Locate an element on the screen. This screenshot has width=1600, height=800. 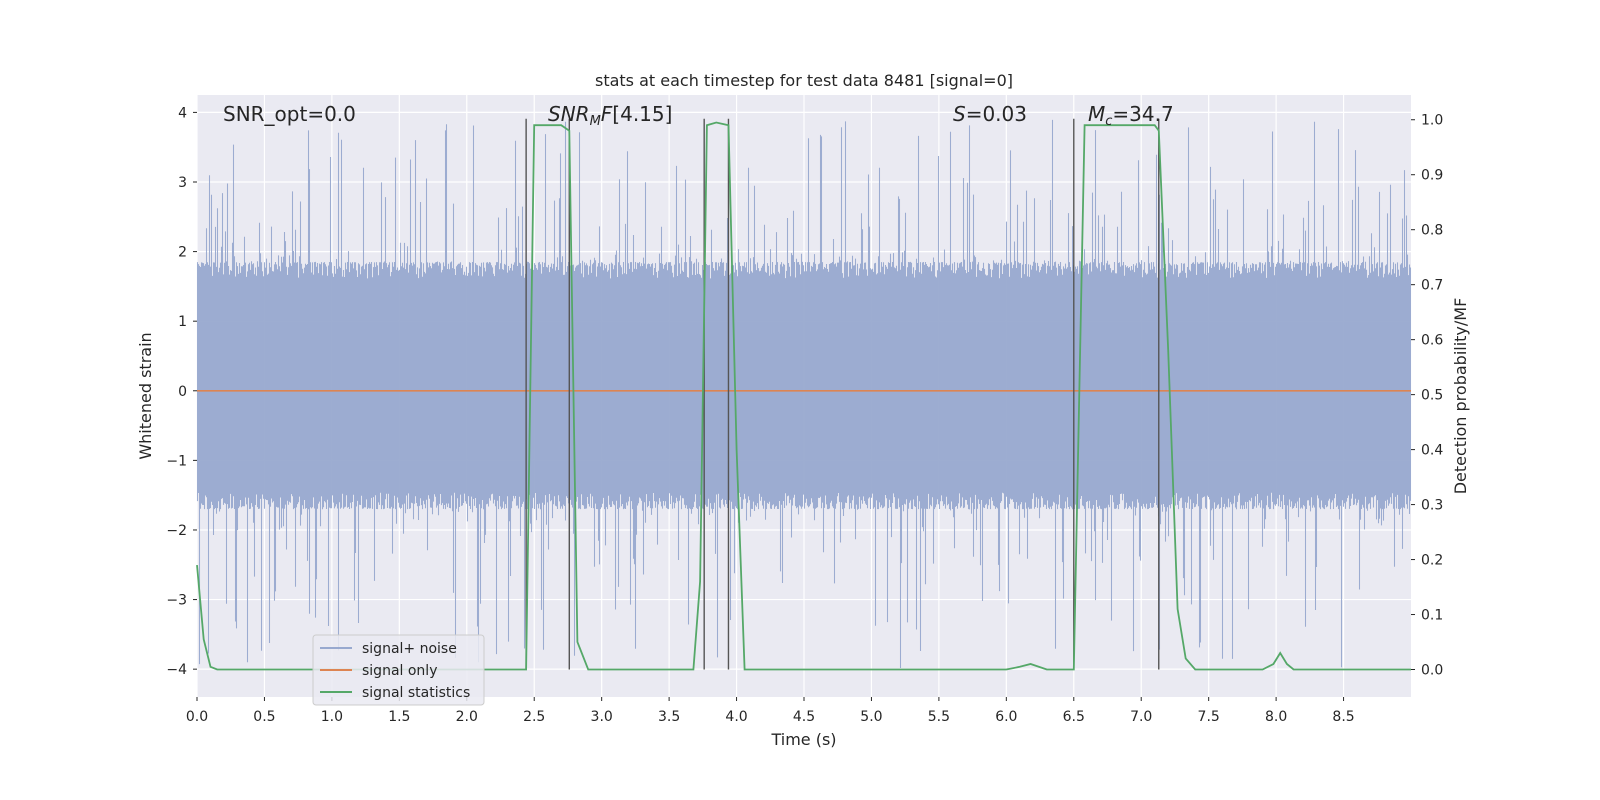
y-left-tick-label-5: −1 is located at coordinates (176, 461).